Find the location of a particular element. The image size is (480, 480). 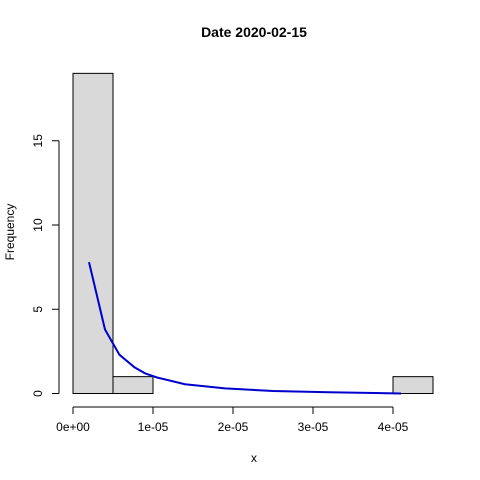

y-tick-label-0: 0 is located at coordinates (38, 393).